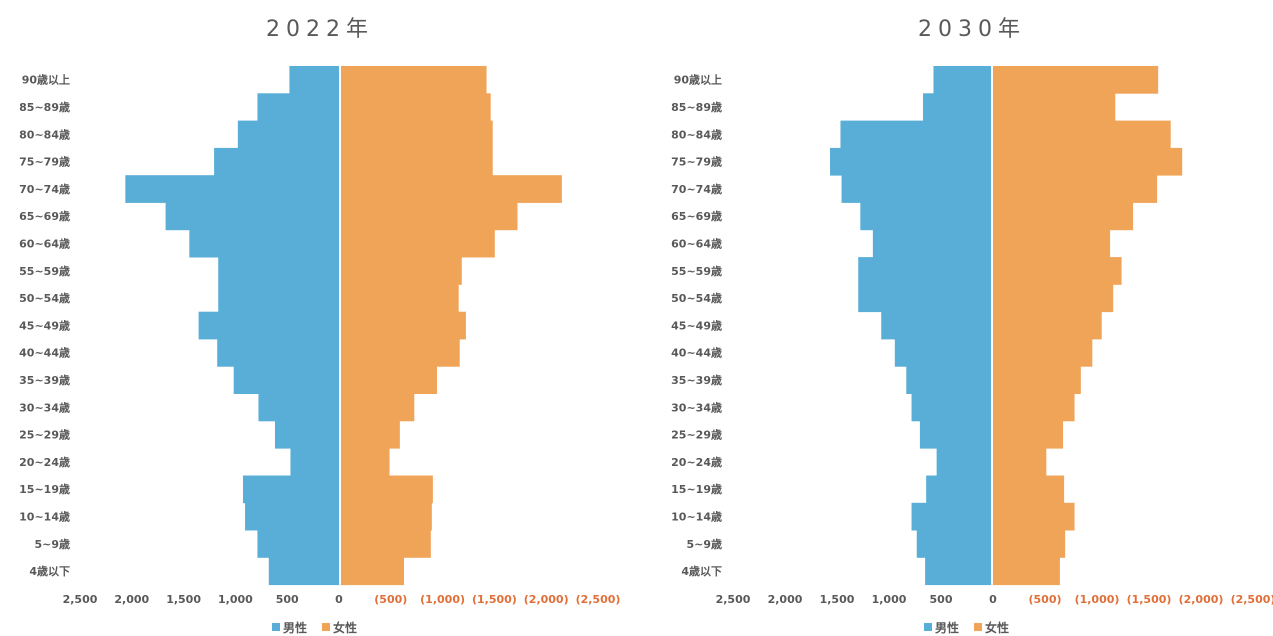 The image size is (1273, 636). What do you see at coordinates (183, 599) in the screenshot?
I see `x-tick-label: 1,500` at bounding box center [183, 599].